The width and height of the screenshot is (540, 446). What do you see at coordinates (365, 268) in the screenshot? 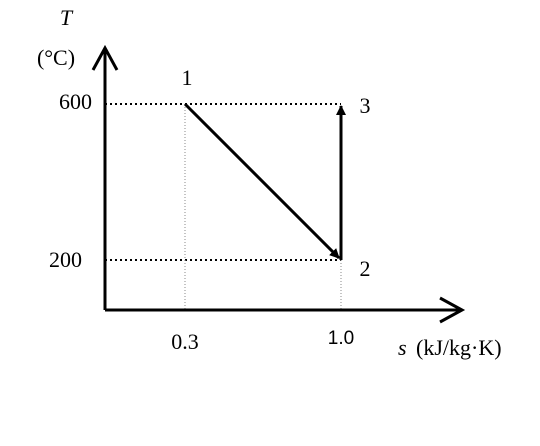
I see `point-label: 2` at bounding box center [365, 268].